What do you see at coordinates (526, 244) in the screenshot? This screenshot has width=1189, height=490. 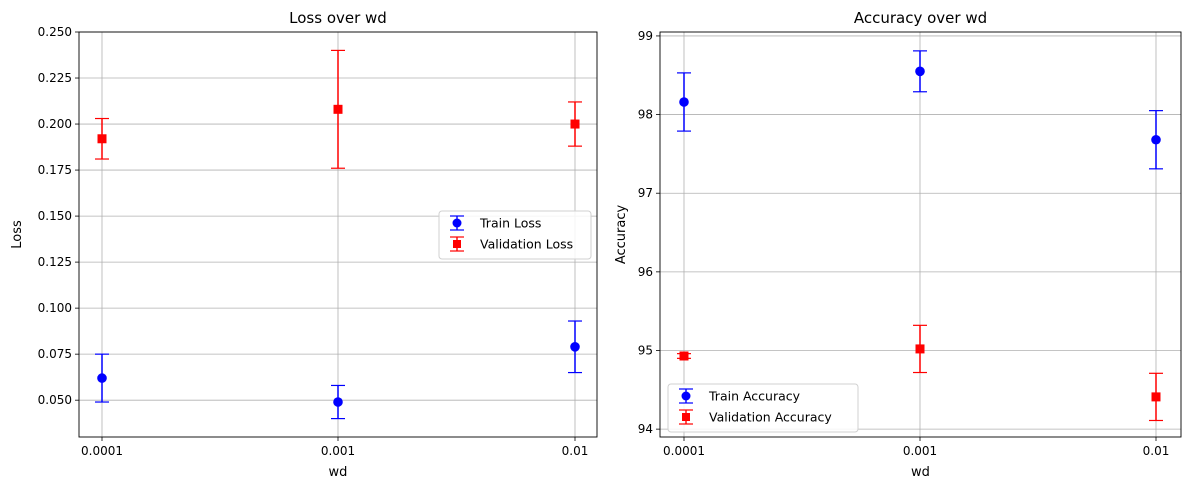 I see `legend-label: Validation Loss` at bounding box center [526, 244].